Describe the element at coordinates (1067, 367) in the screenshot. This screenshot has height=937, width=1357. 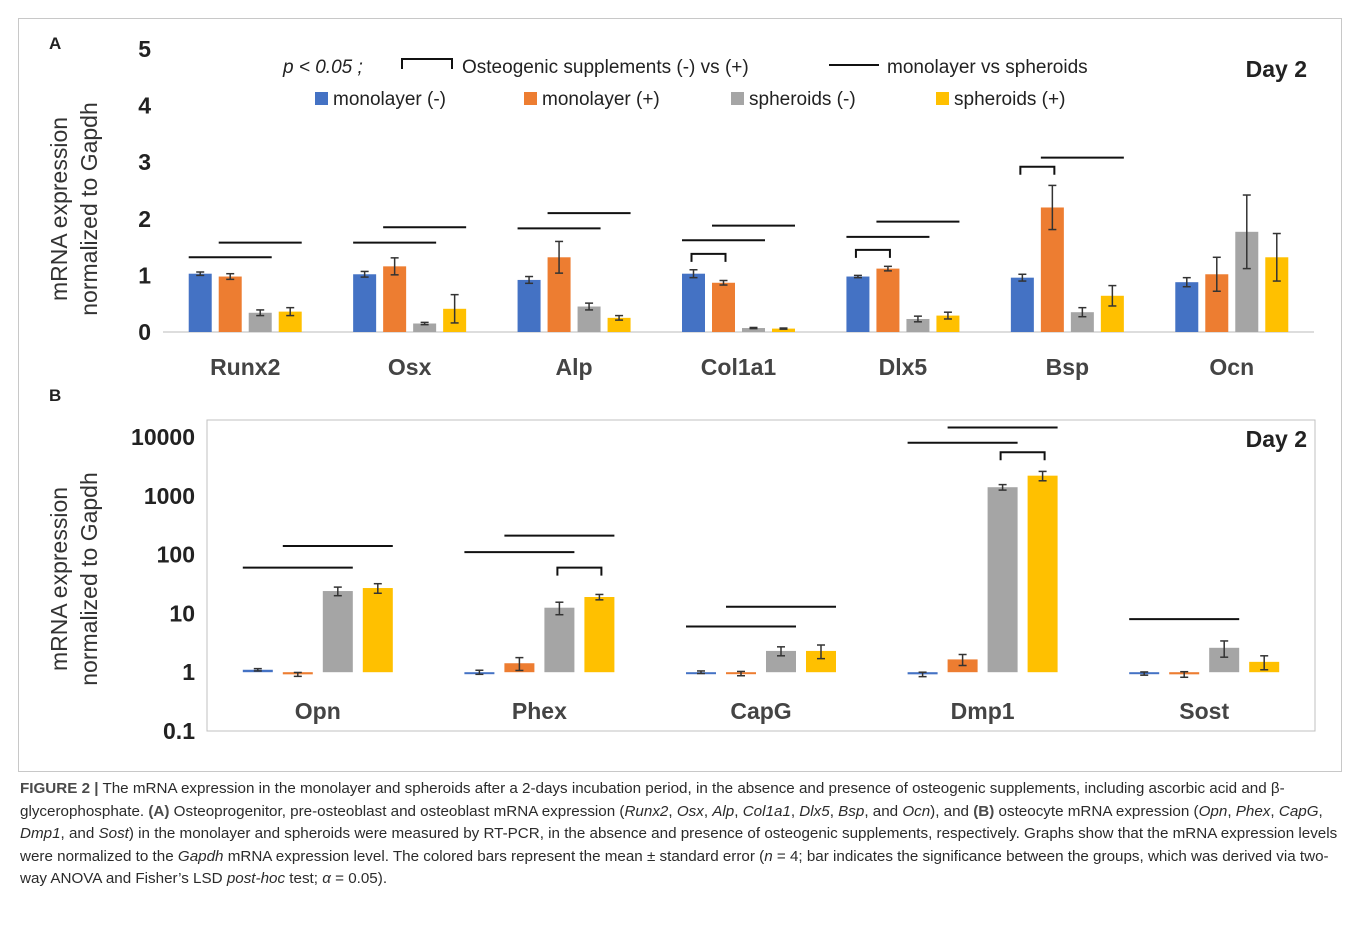
I see `x-tick-label: Bsp` at that location.